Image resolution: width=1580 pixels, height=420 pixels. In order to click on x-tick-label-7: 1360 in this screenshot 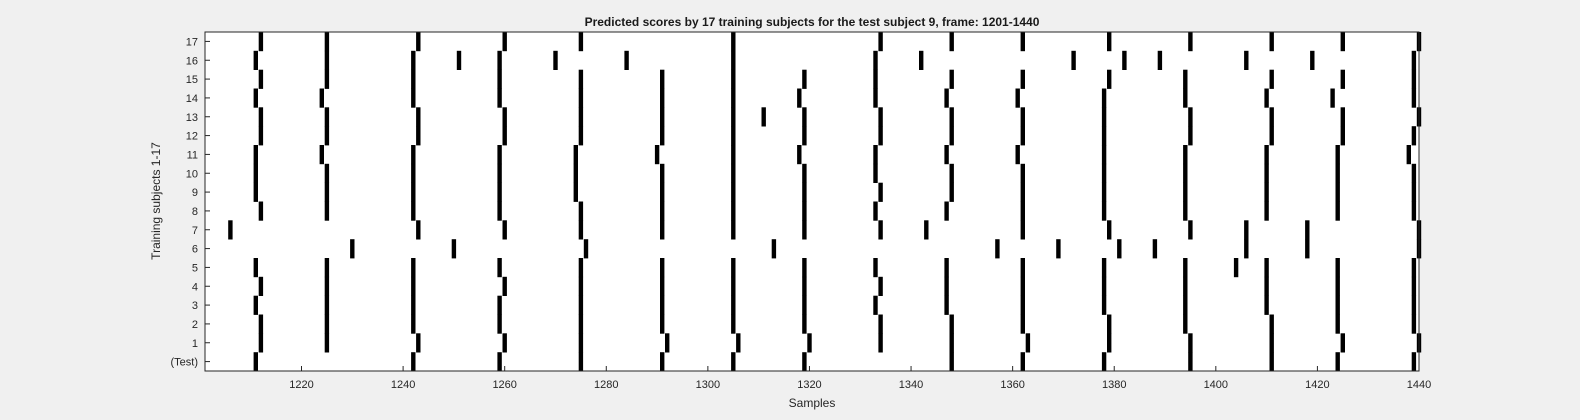, I will do `click(1012, 385)`.